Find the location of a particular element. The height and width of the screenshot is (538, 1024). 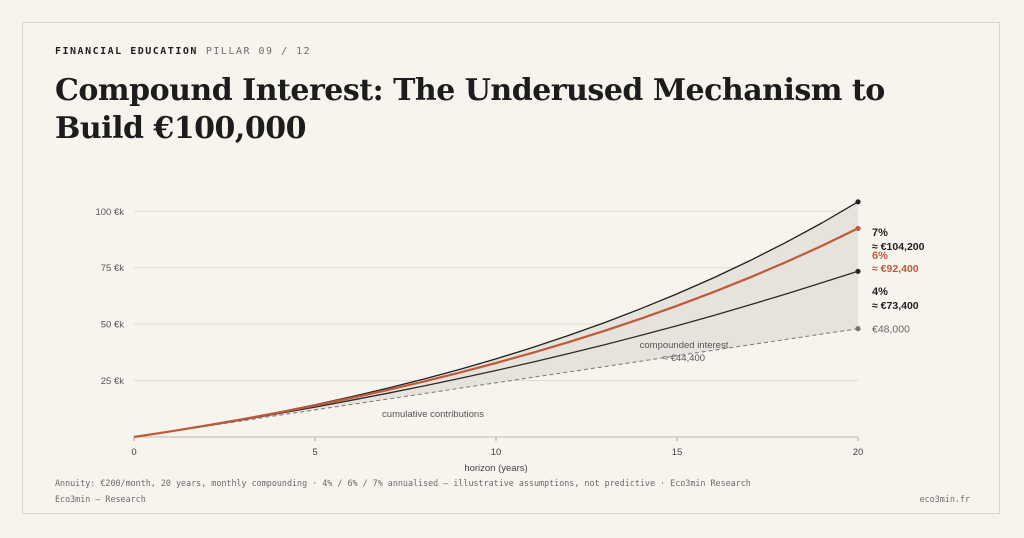

category-label: FINANCIAL EDUCATION is located at coordinates (126, 51).